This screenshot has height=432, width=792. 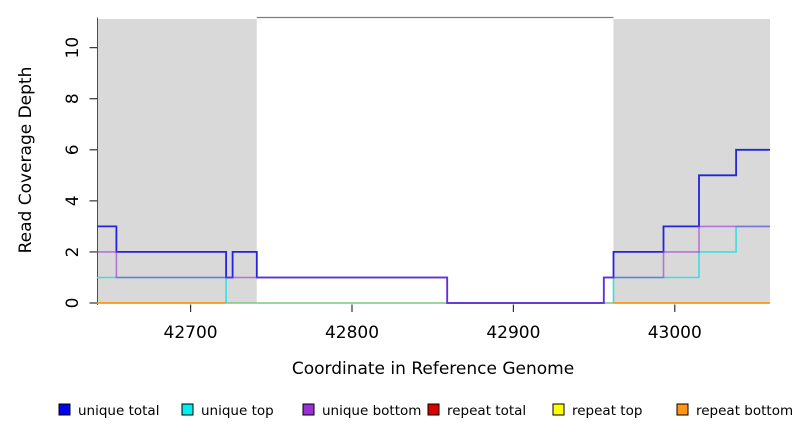 What do you see at coordinates (675, 333) in the screenshot?
I see `x-tick-label: 43000` at bounding box center [675, 333].